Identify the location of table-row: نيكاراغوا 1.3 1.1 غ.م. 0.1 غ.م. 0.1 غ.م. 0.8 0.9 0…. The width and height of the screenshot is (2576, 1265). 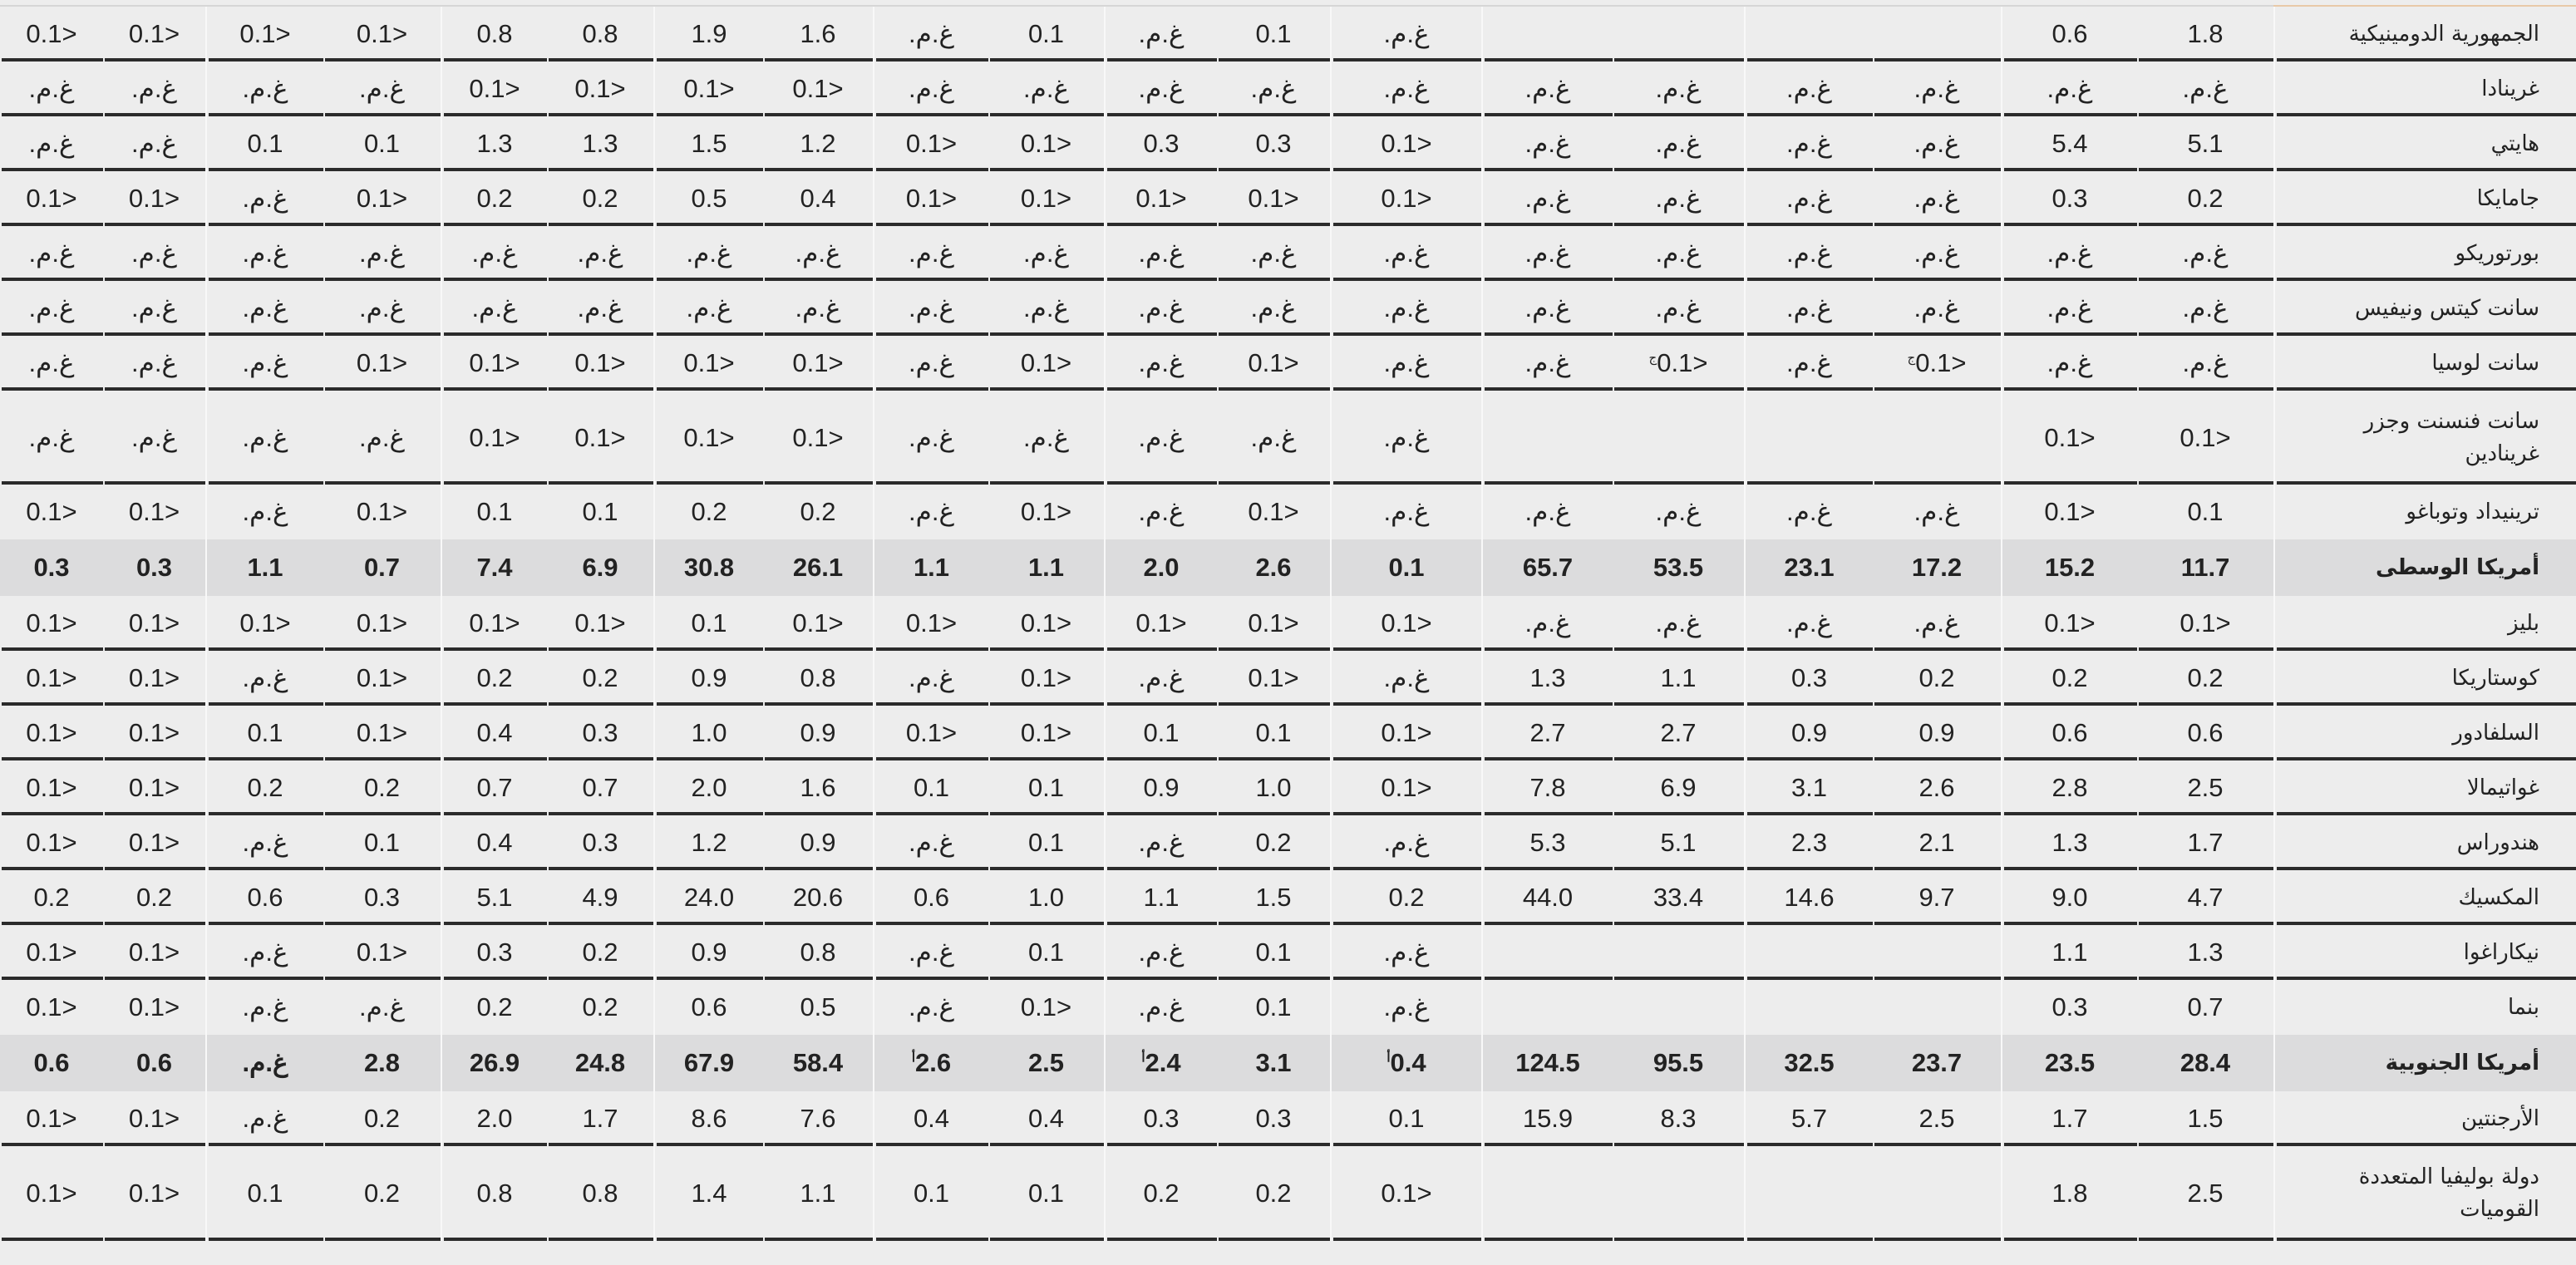
(1288, 952).